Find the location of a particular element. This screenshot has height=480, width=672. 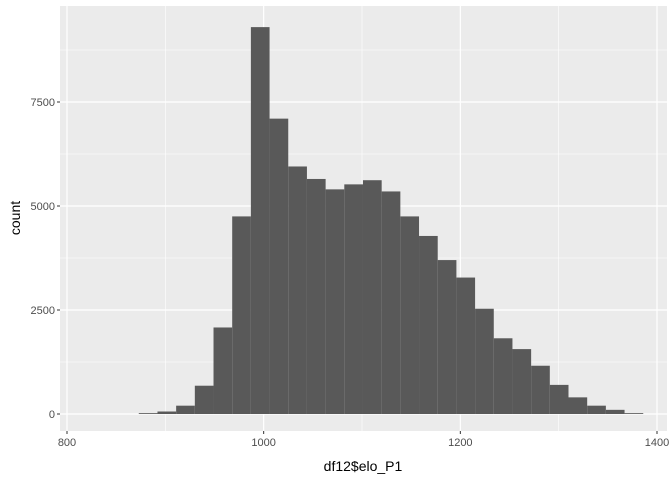

y-tick-label: 0 is located at coordinates (52, 415).